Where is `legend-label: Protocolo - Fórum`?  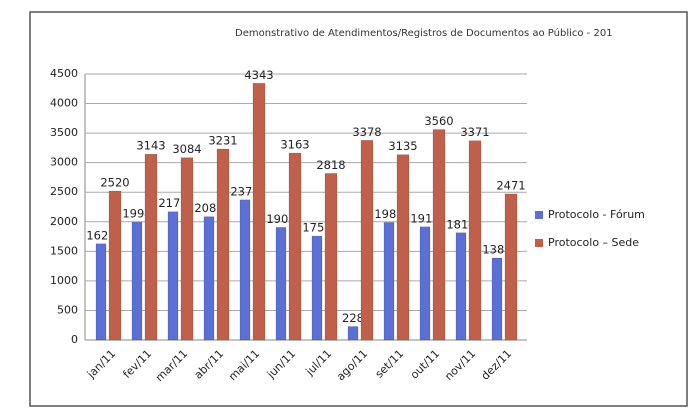 legend-label: Protocolo - Fórum is located at coordinates (596, 214).